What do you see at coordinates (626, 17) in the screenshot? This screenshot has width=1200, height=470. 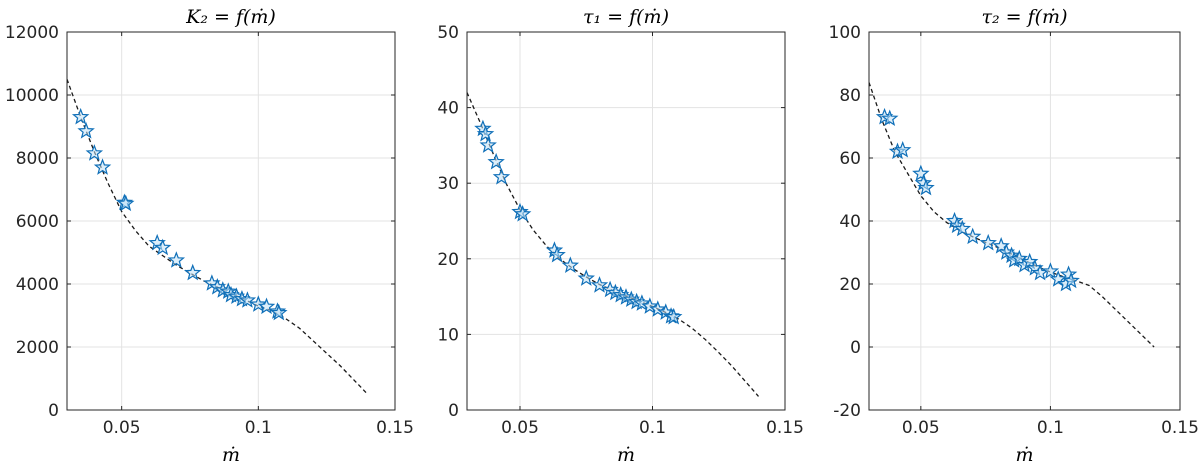 I see `chart-title: τ₁ = f(ṁ)` at bounding box center [626, 17].